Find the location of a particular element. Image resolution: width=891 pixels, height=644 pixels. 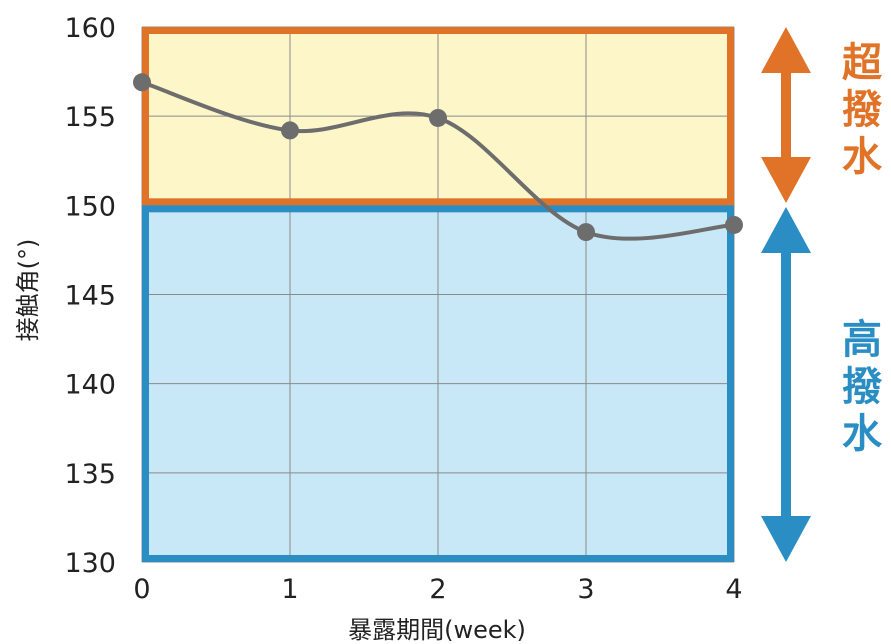

y-tick-label-140: 140 is located at coordinates (90, 385).